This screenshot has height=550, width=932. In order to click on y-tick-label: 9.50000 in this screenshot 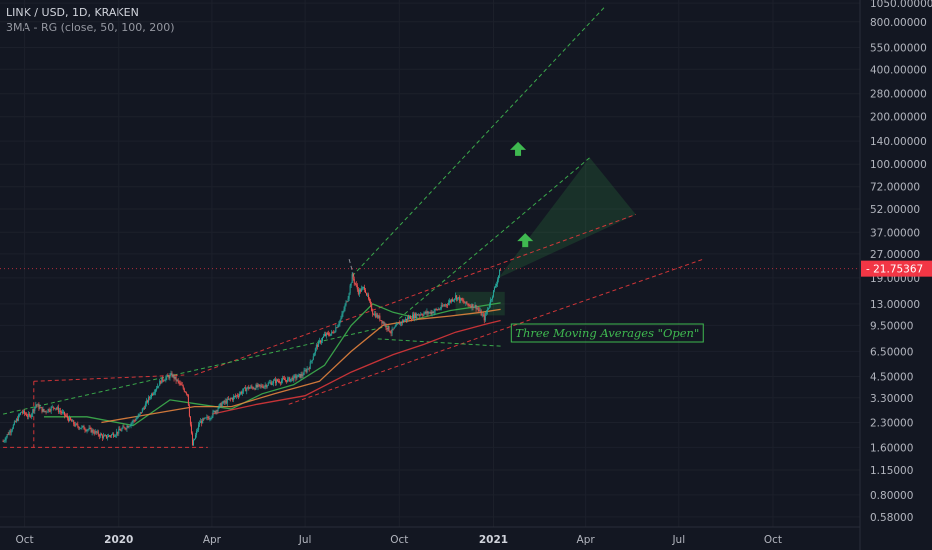, I will do `click(891, 326)`.